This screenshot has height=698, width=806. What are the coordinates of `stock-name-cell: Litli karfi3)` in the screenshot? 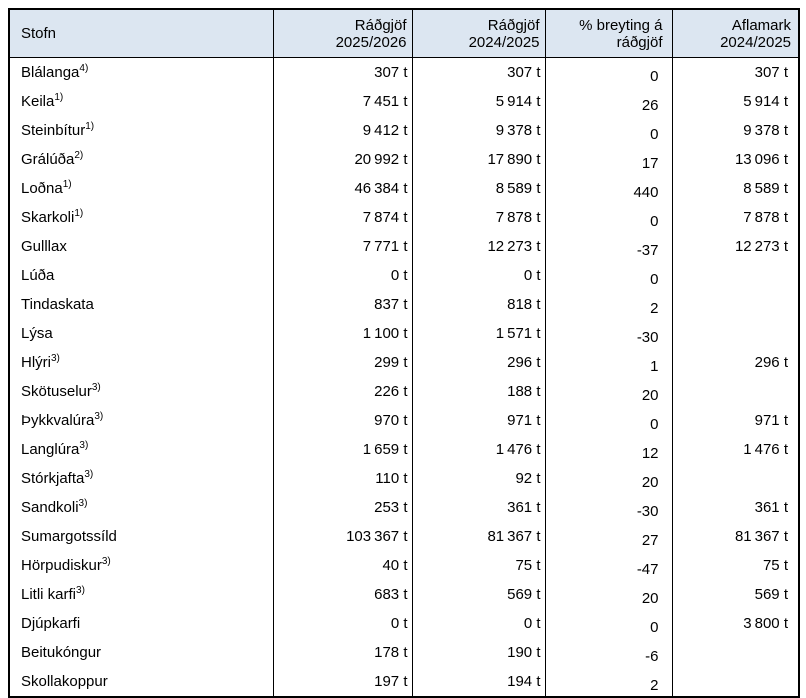 It's located at (141, 594).